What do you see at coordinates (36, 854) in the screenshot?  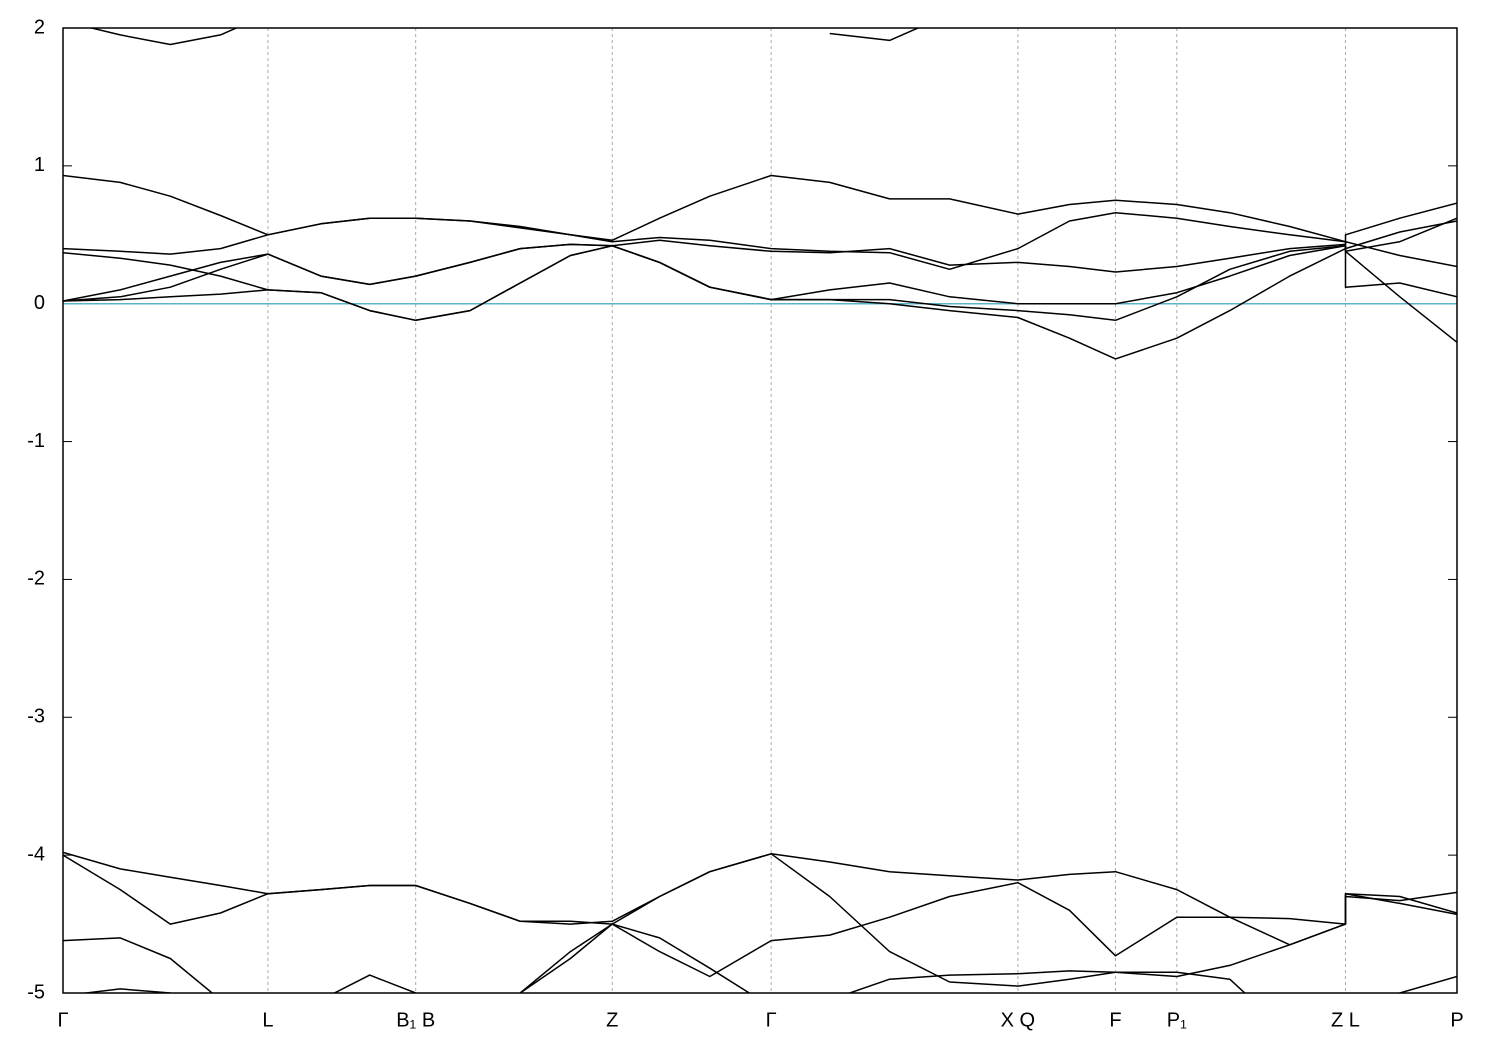 I see `y-tick-label: -4` at bounding box center [36, 854].